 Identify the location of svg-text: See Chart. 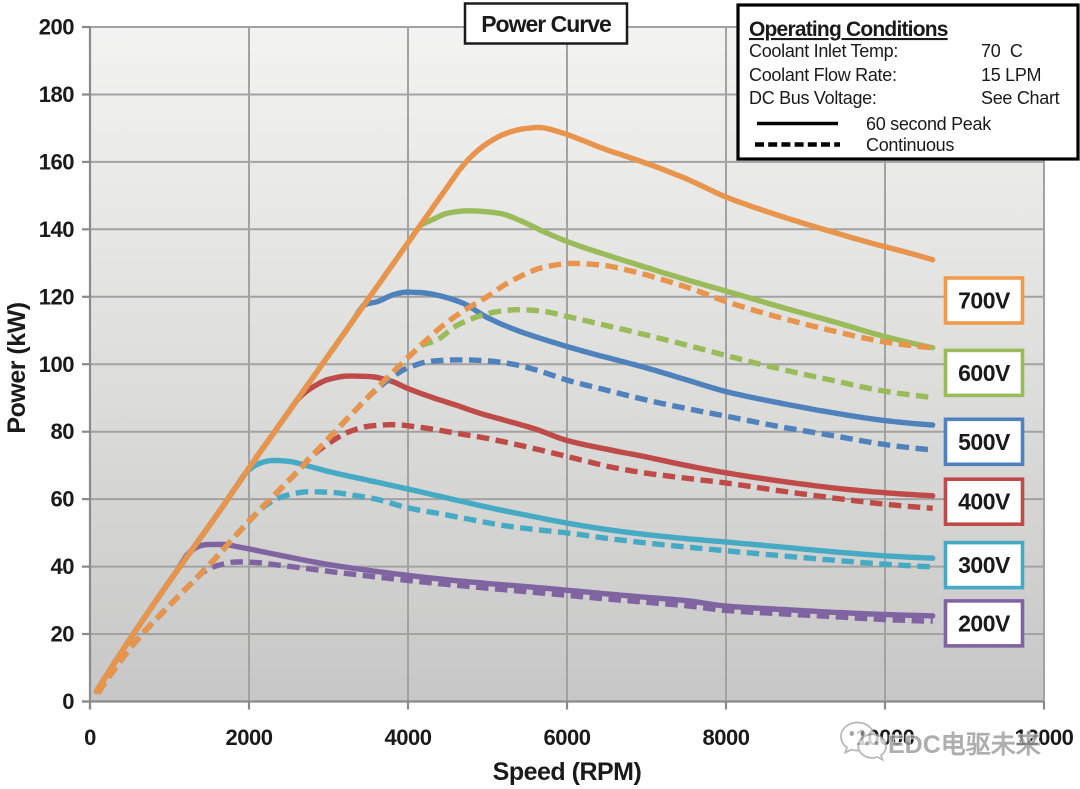
(1020, 98).